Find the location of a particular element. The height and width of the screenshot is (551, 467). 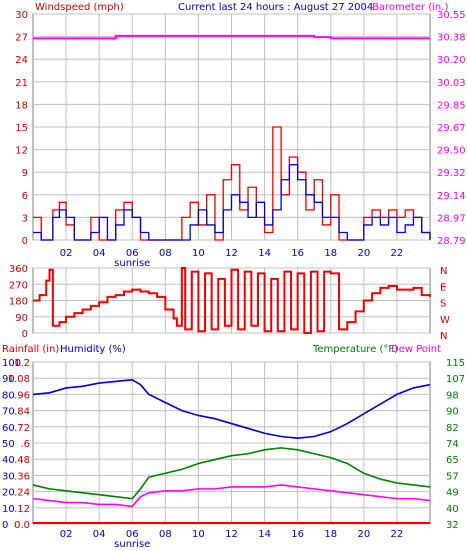

y-tick-label-compass: W is located at coordinates (445, 320).